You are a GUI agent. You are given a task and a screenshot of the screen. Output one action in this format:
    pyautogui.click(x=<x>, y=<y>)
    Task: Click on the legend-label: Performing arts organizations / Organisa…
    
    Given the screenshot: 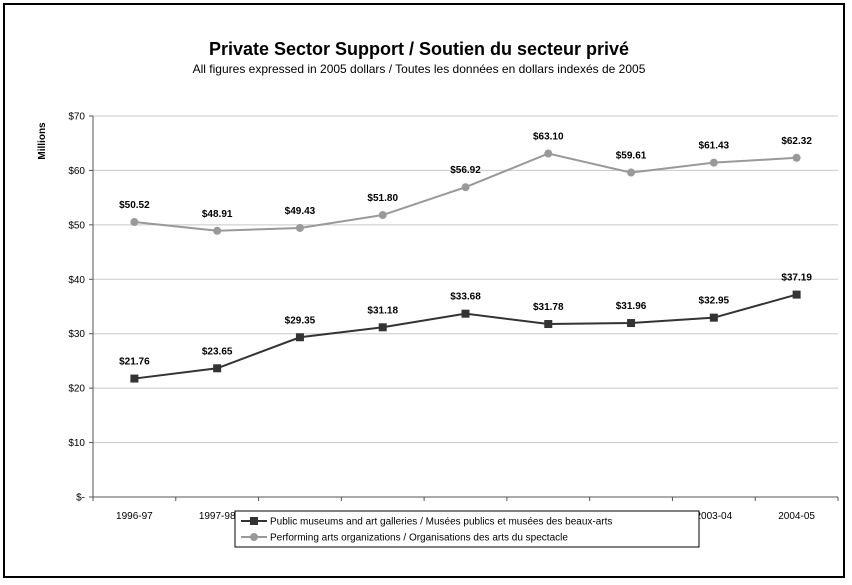 What is the action you would take?
    pyautogui.click(x=419, y=538)
    